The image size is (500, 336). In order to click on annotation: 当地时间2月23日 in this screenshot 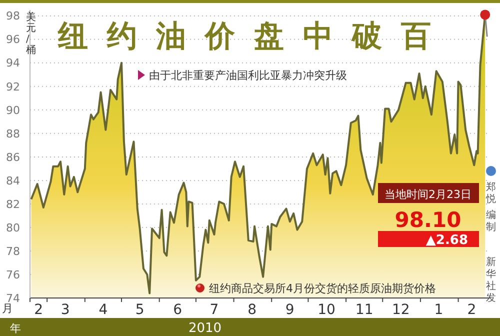, I will do `click(428, 194)`.